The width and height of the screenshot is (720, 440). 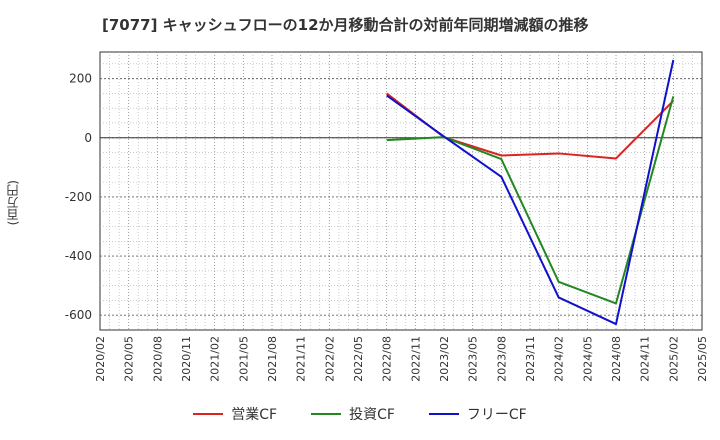 What do you see at coordinates (272, 359) in the screenshot?
I see `x-tick-label: 2021/08` at bounding box center [272, 359].